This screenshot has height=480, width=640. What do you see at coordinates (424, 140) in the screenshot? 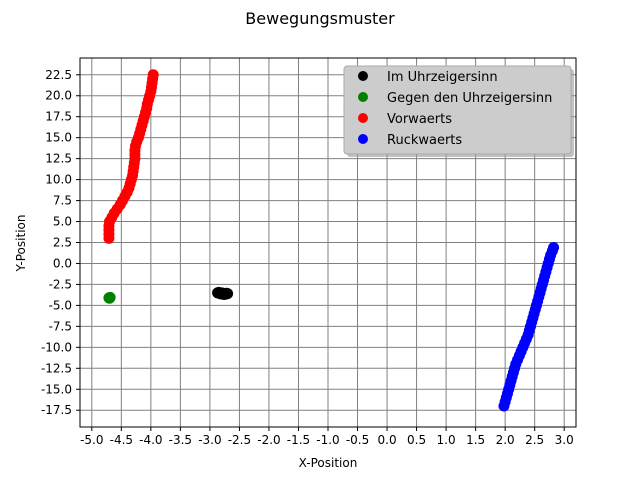
I see `legend-entry-label: Ruckwaerts` at bounding box center [424, 140].